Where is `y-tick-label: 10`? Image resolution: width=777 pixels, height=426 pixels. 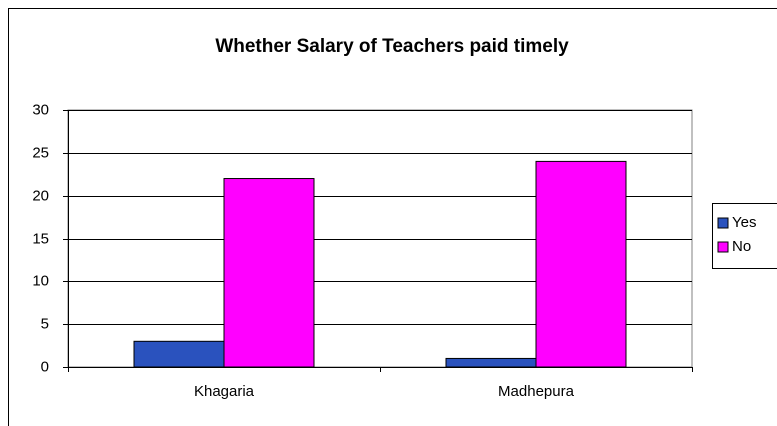
y-tick-label: 10 is located at coordinates (40, 280).